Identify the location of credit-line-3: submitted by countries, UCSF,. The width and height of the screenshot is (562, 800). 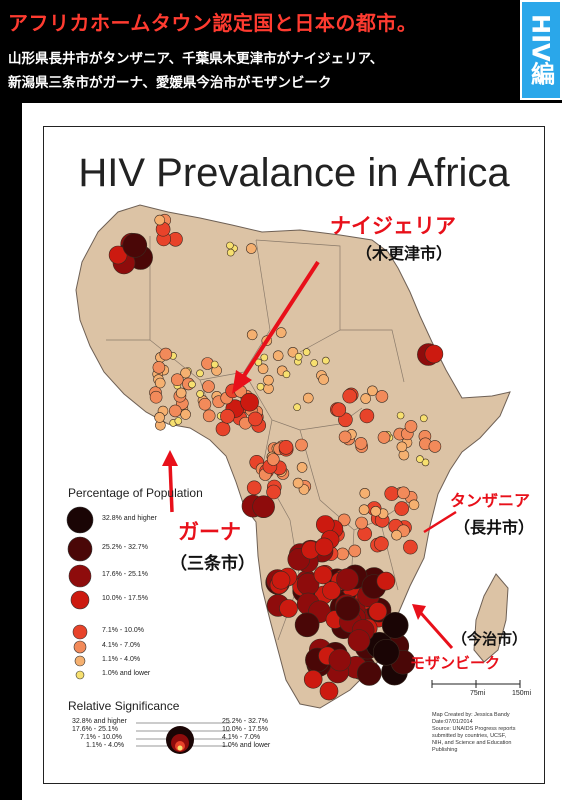
(469, 736).